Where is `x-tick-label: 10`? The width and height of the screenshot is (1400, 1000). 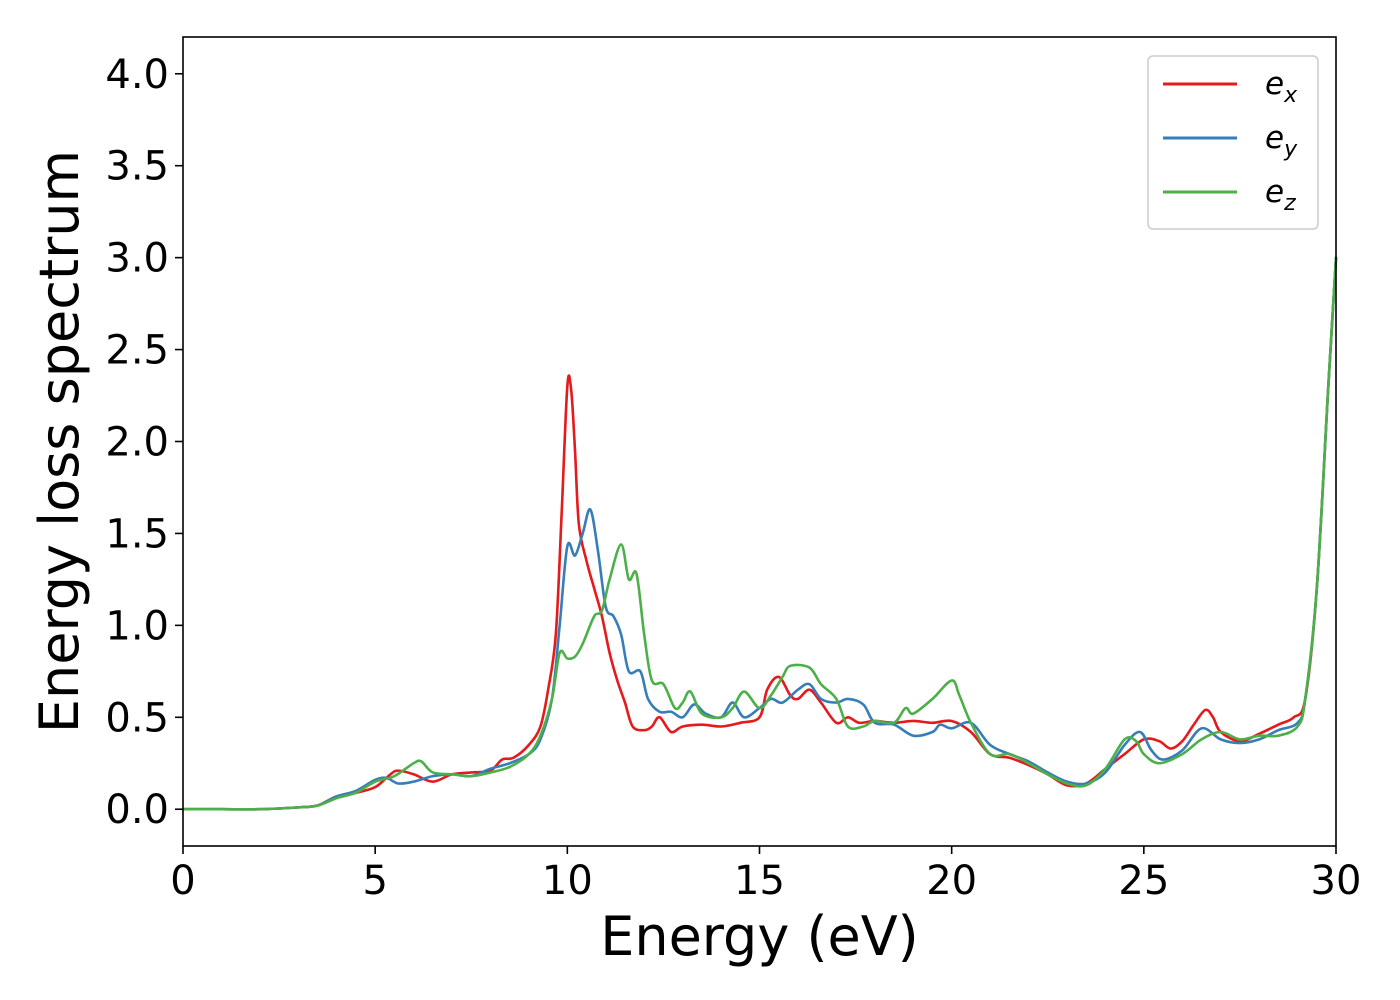
x-tick-label: 10 is located at coordinates (567, 881).